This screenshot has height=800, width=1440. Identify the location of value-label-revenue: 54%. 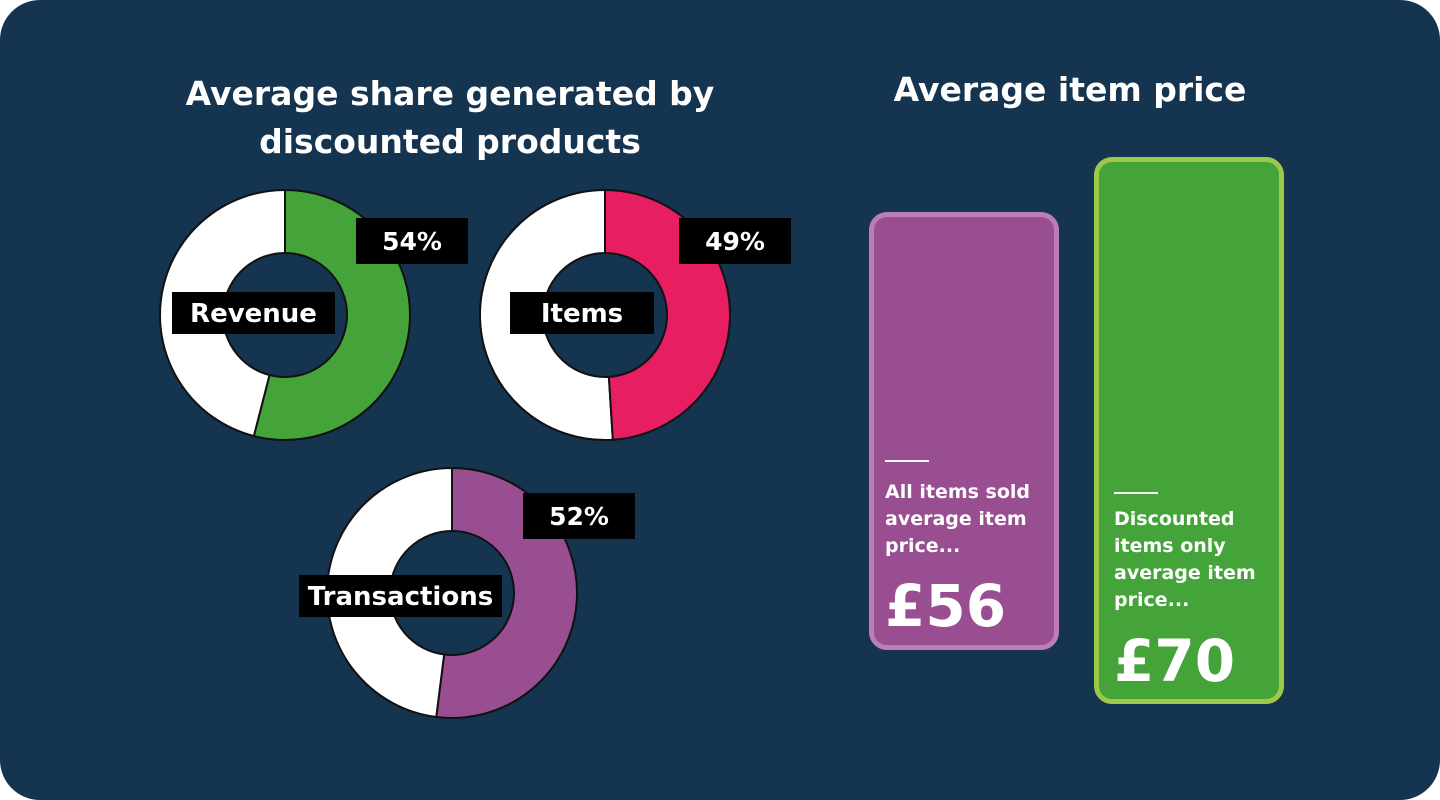
(412, 241).